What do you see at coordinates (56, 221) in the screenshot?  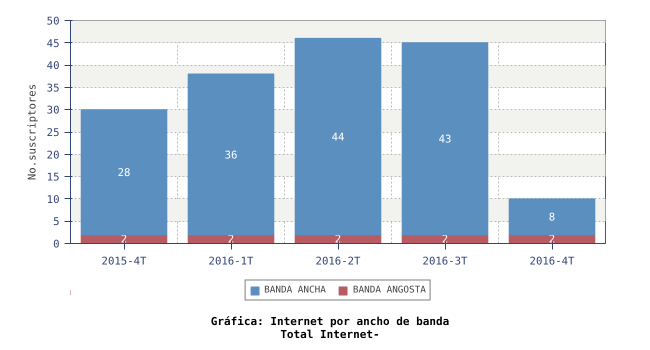 I see `y-tick-label: 5` at bounding box center [56, 221].